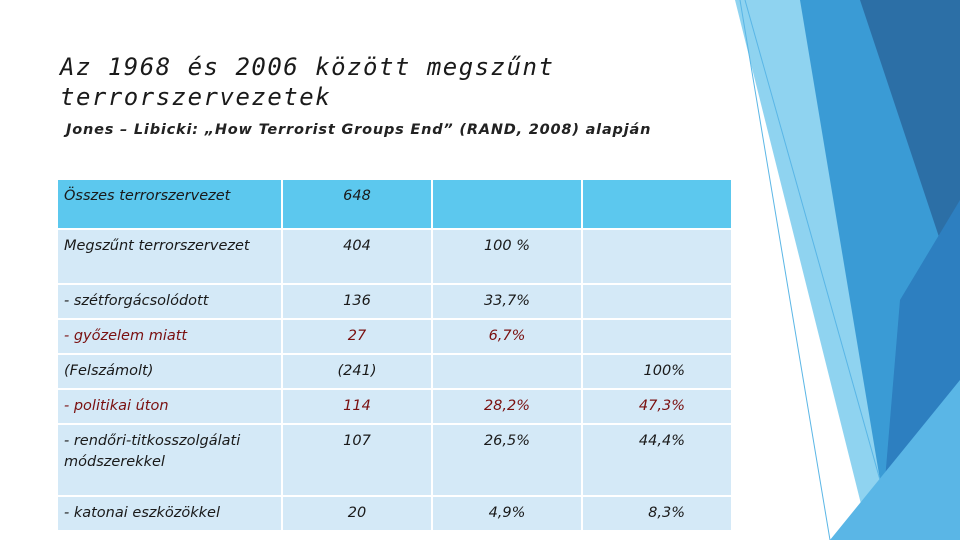 The image size is (960, 540). I want to click on table-cell: - győzelem miatt, so click(169, 336).